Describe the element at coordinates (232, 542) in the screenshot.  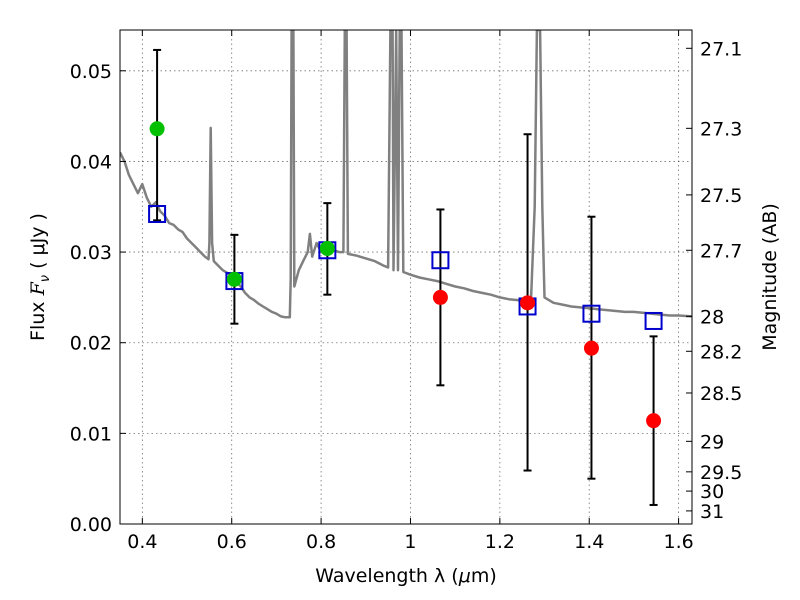
I see `x-tick-label: 0.6` at that location.